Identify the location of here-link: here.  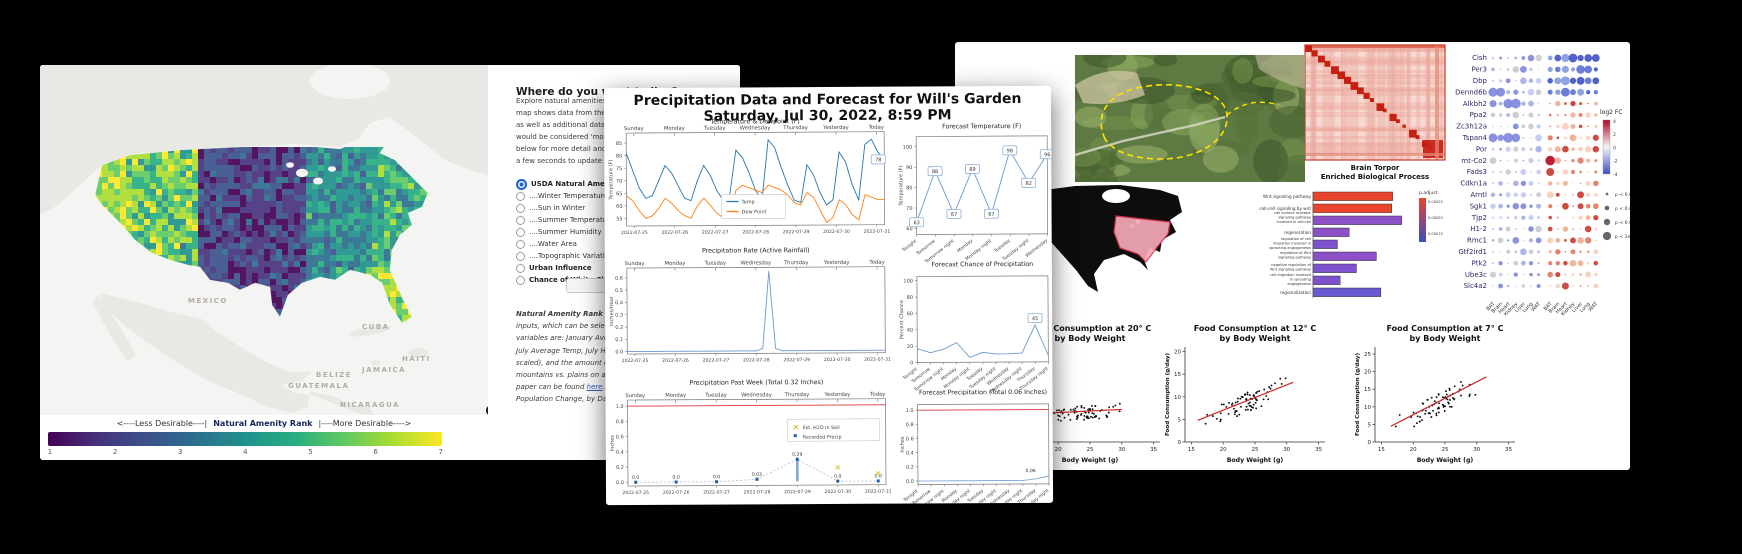
(594, 387).